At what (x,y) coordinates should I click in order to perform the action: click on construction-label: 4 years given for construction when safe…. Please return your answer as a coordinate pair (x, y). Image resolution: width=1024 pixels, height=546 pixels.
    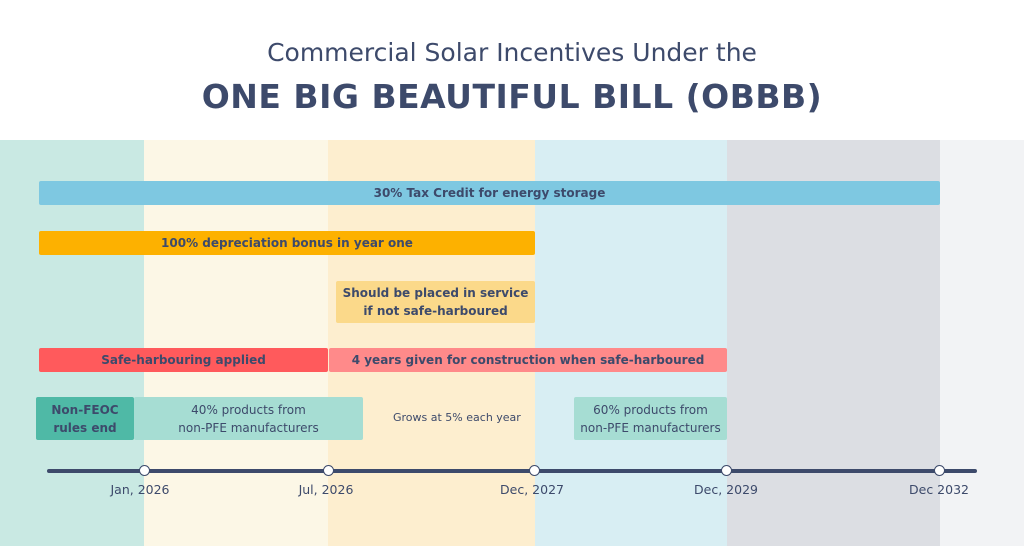
    Looking at the image, I should click on (528, 360).